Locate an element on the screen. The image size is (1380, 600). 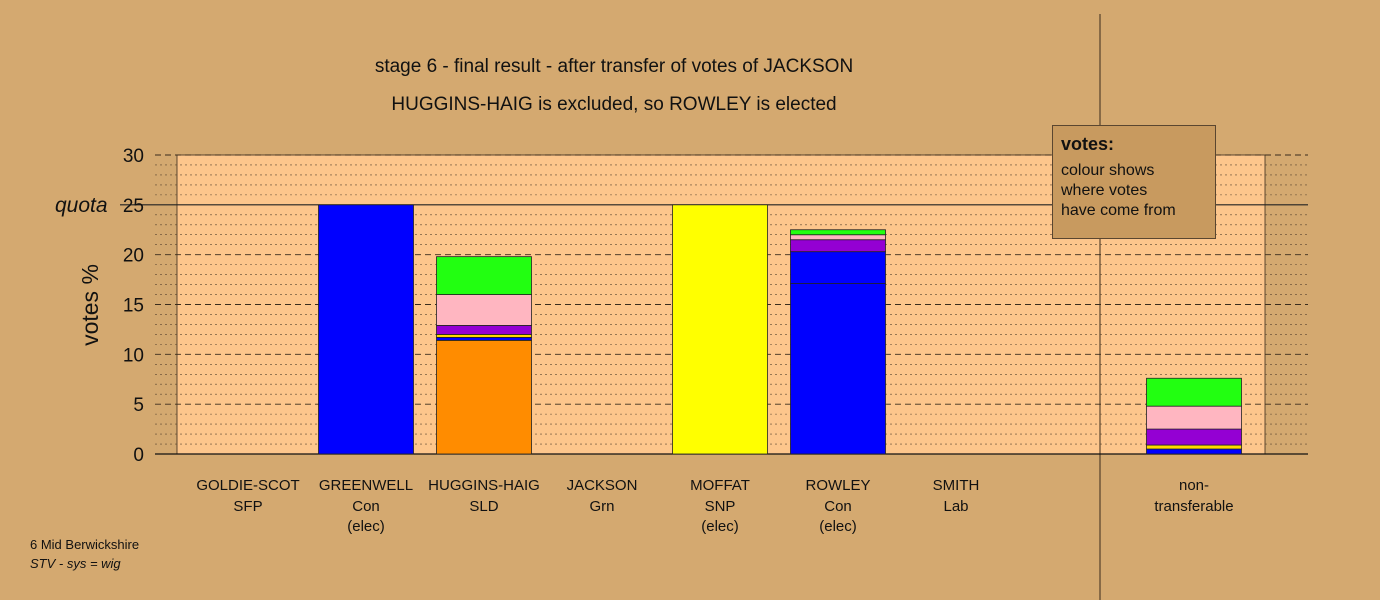
candidate-party: SFP is located at coordinates (247, 506).